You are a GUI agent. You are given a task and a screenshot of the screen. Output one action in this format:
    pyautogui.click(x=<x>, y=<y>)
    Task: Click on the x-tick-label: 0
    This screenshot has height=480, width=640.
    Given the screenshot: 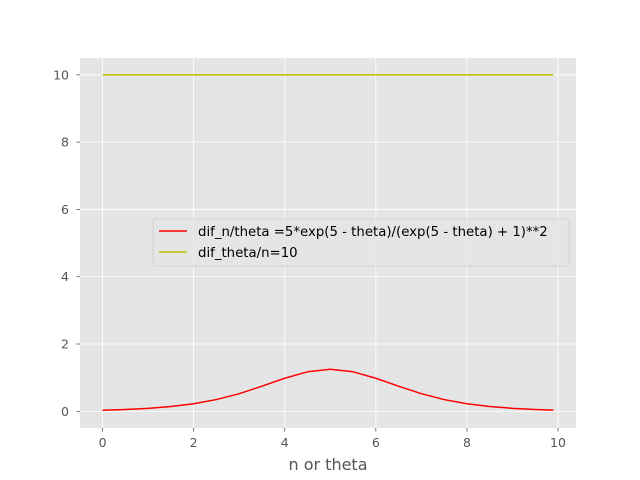 What is the action you would take?
    pyautogui.click(x=103, y=442)
    